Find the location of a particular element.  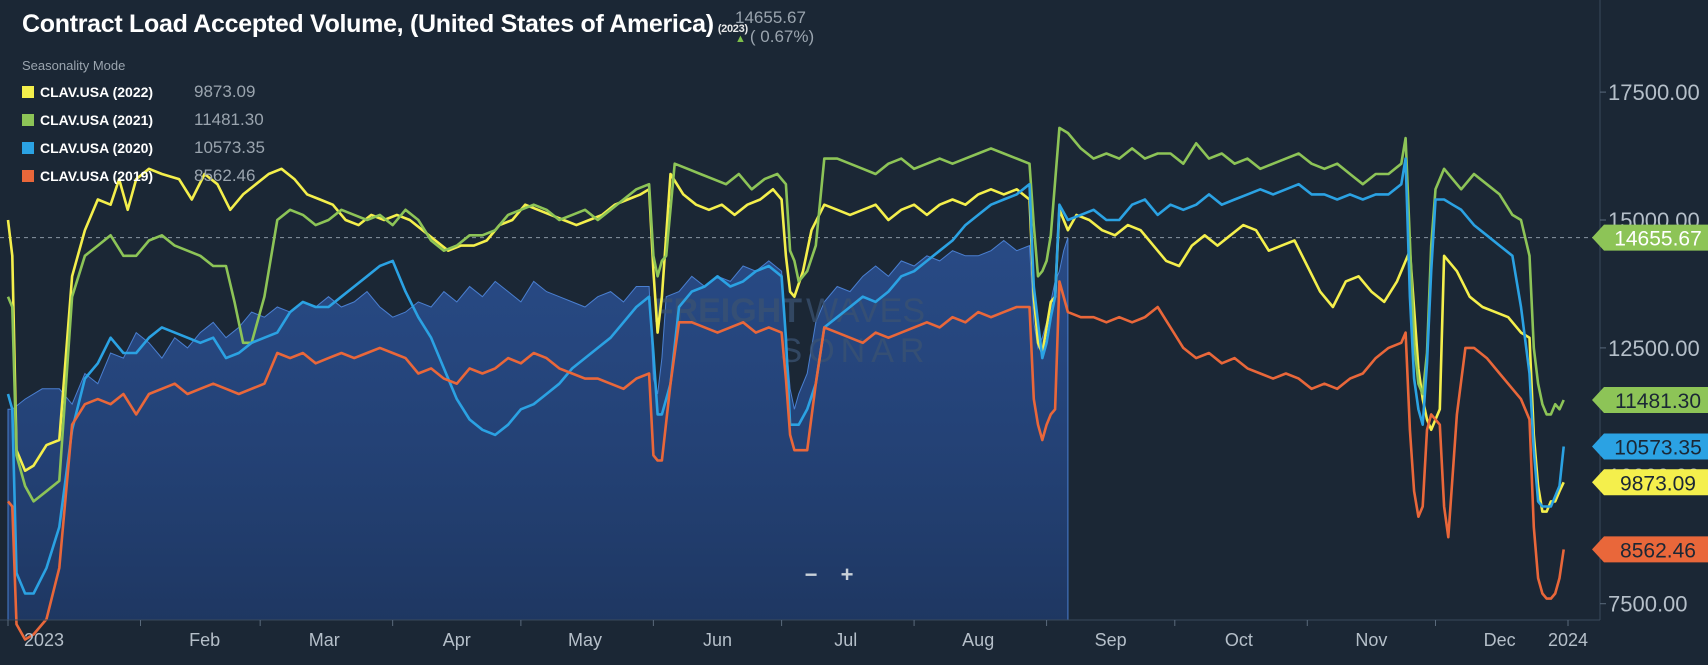

series-value-badge-0: 9873.09 is located at coordinates (1650, 482).